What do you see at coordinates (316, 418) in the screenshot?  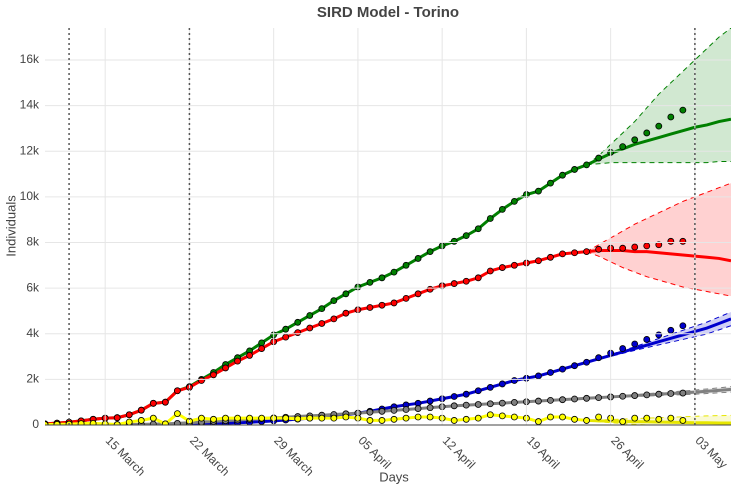 I see `data-line` at bounding box center [316, 418].